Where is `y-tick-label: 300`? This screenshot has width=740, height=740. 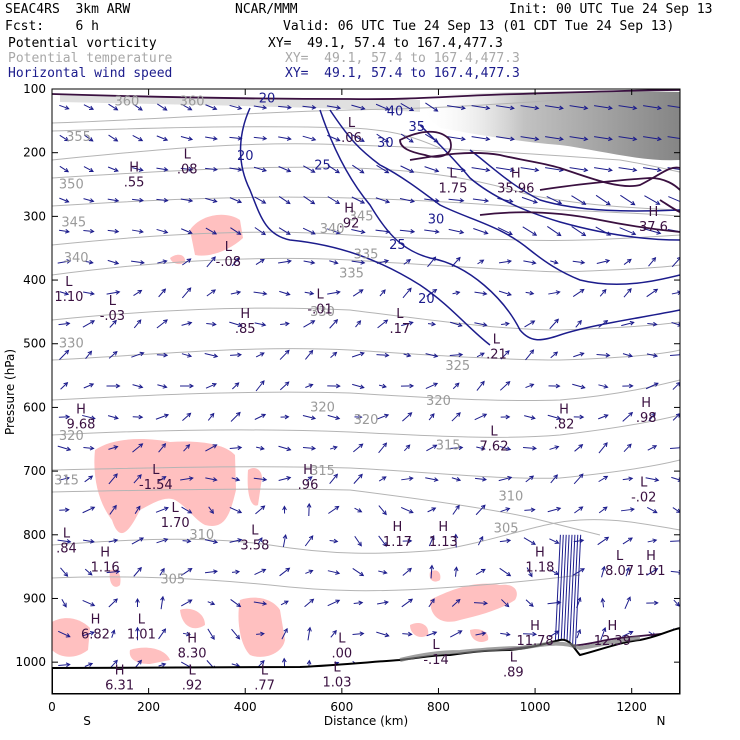 y-tick-label: 300 is located at coordinates (34, 216).